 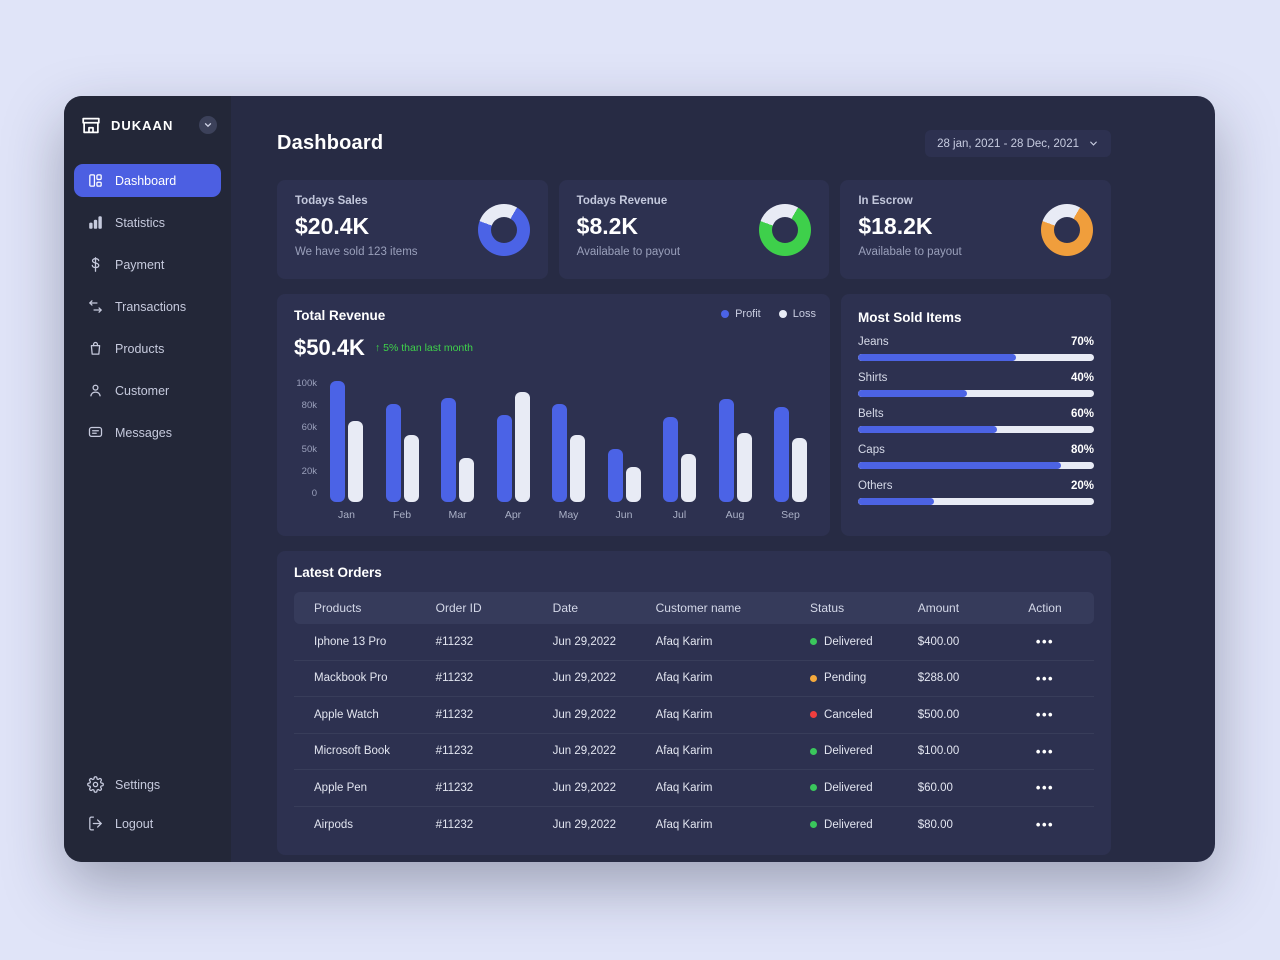 I want to click on cell-customer: Afaq Karim, so click(x=684, y=787).